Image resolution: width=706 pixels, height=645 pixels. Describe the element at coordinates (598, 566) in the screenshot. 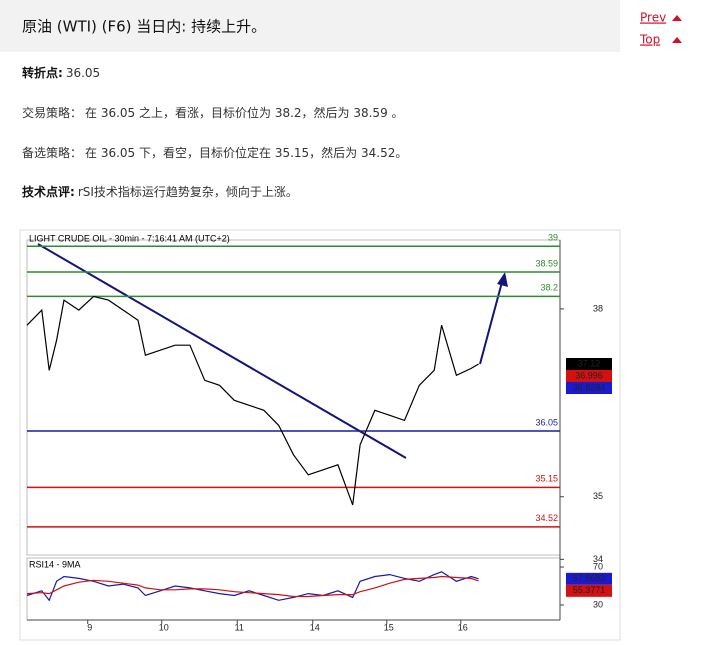

I see `y-tick-label: 70` at that location.